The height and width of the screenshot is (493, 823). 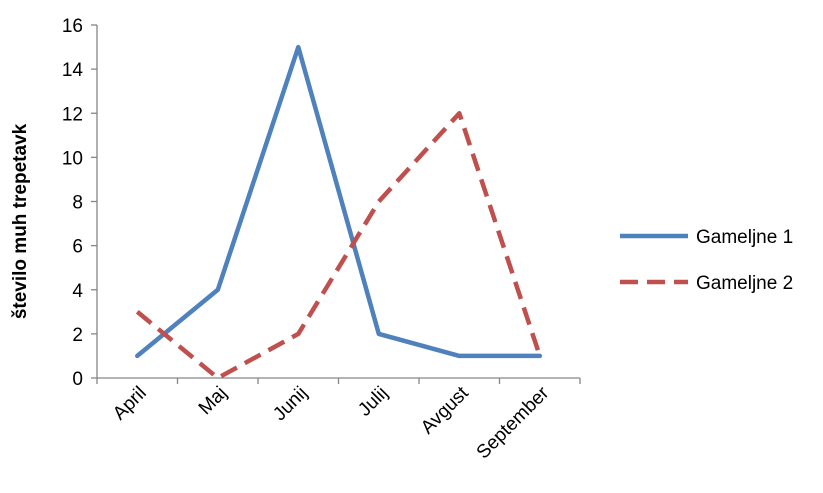 What do you see at coordinates (290, 404) in the screenshot?
I see `x-tick-label: Junij` at bounding box center [290, 404].